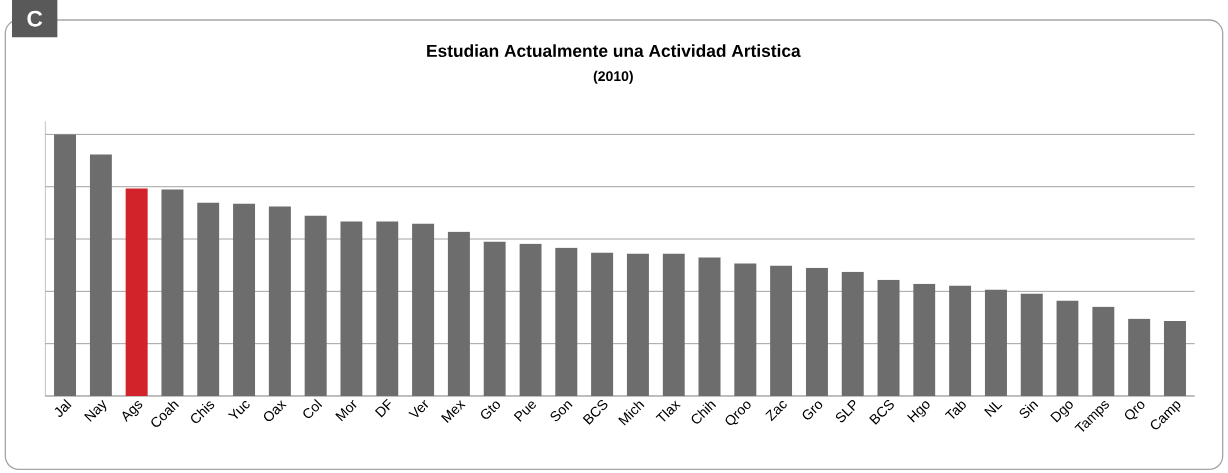  What do you see at coordinates (993, 409) in the screenshot?
I see `x-tick-label: NL` at bounding box center [993, 409].